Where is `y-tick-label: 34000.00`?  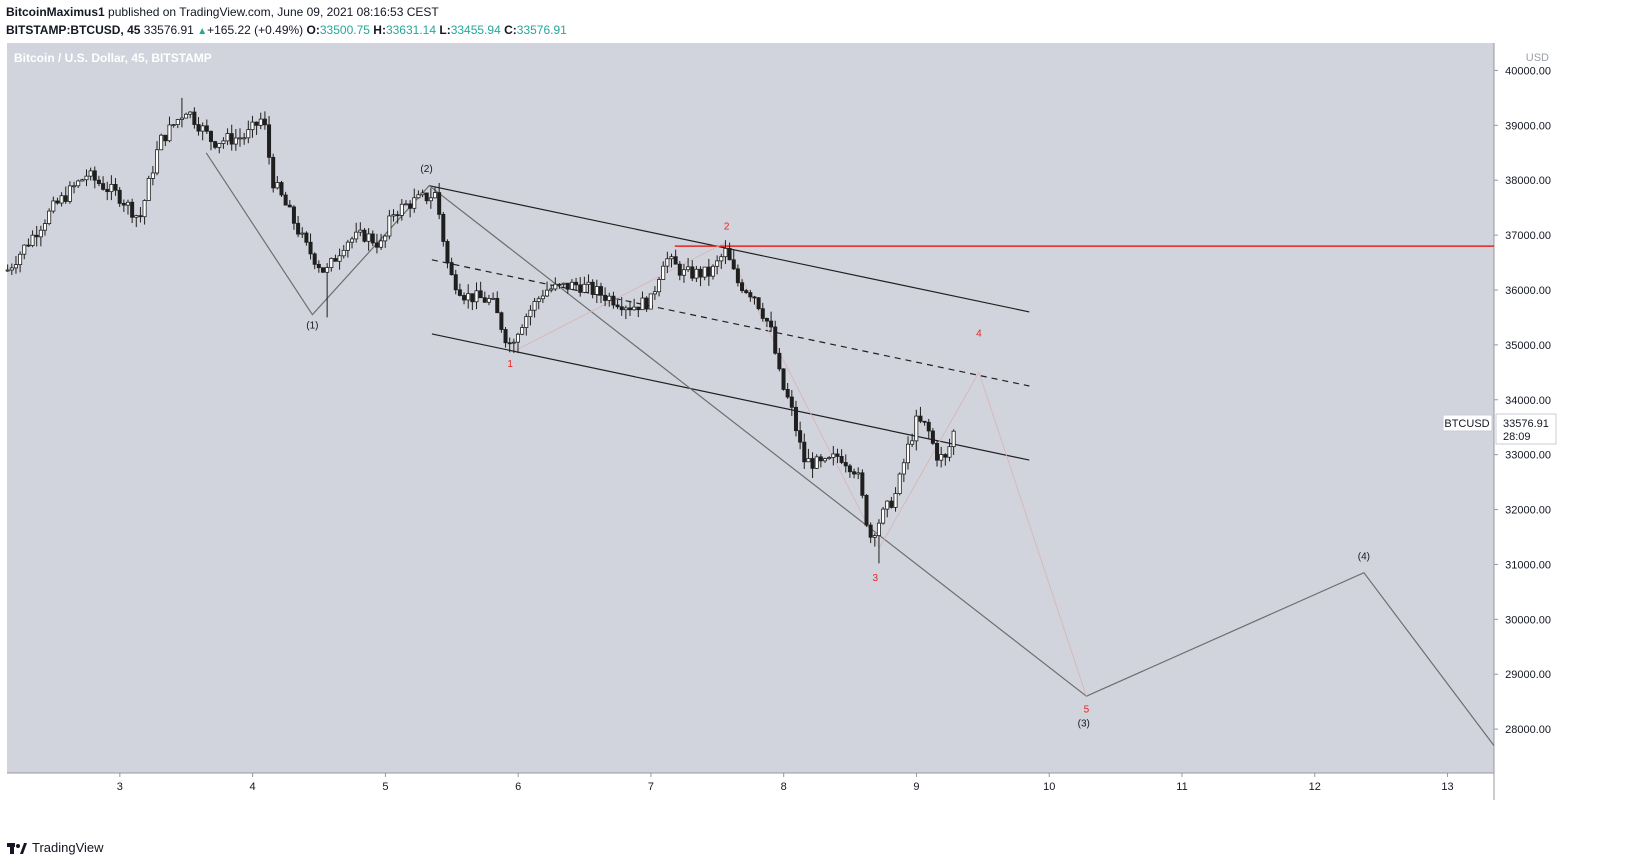
y-tick-label: 34000.00 is located at coordinates (1528, 401).